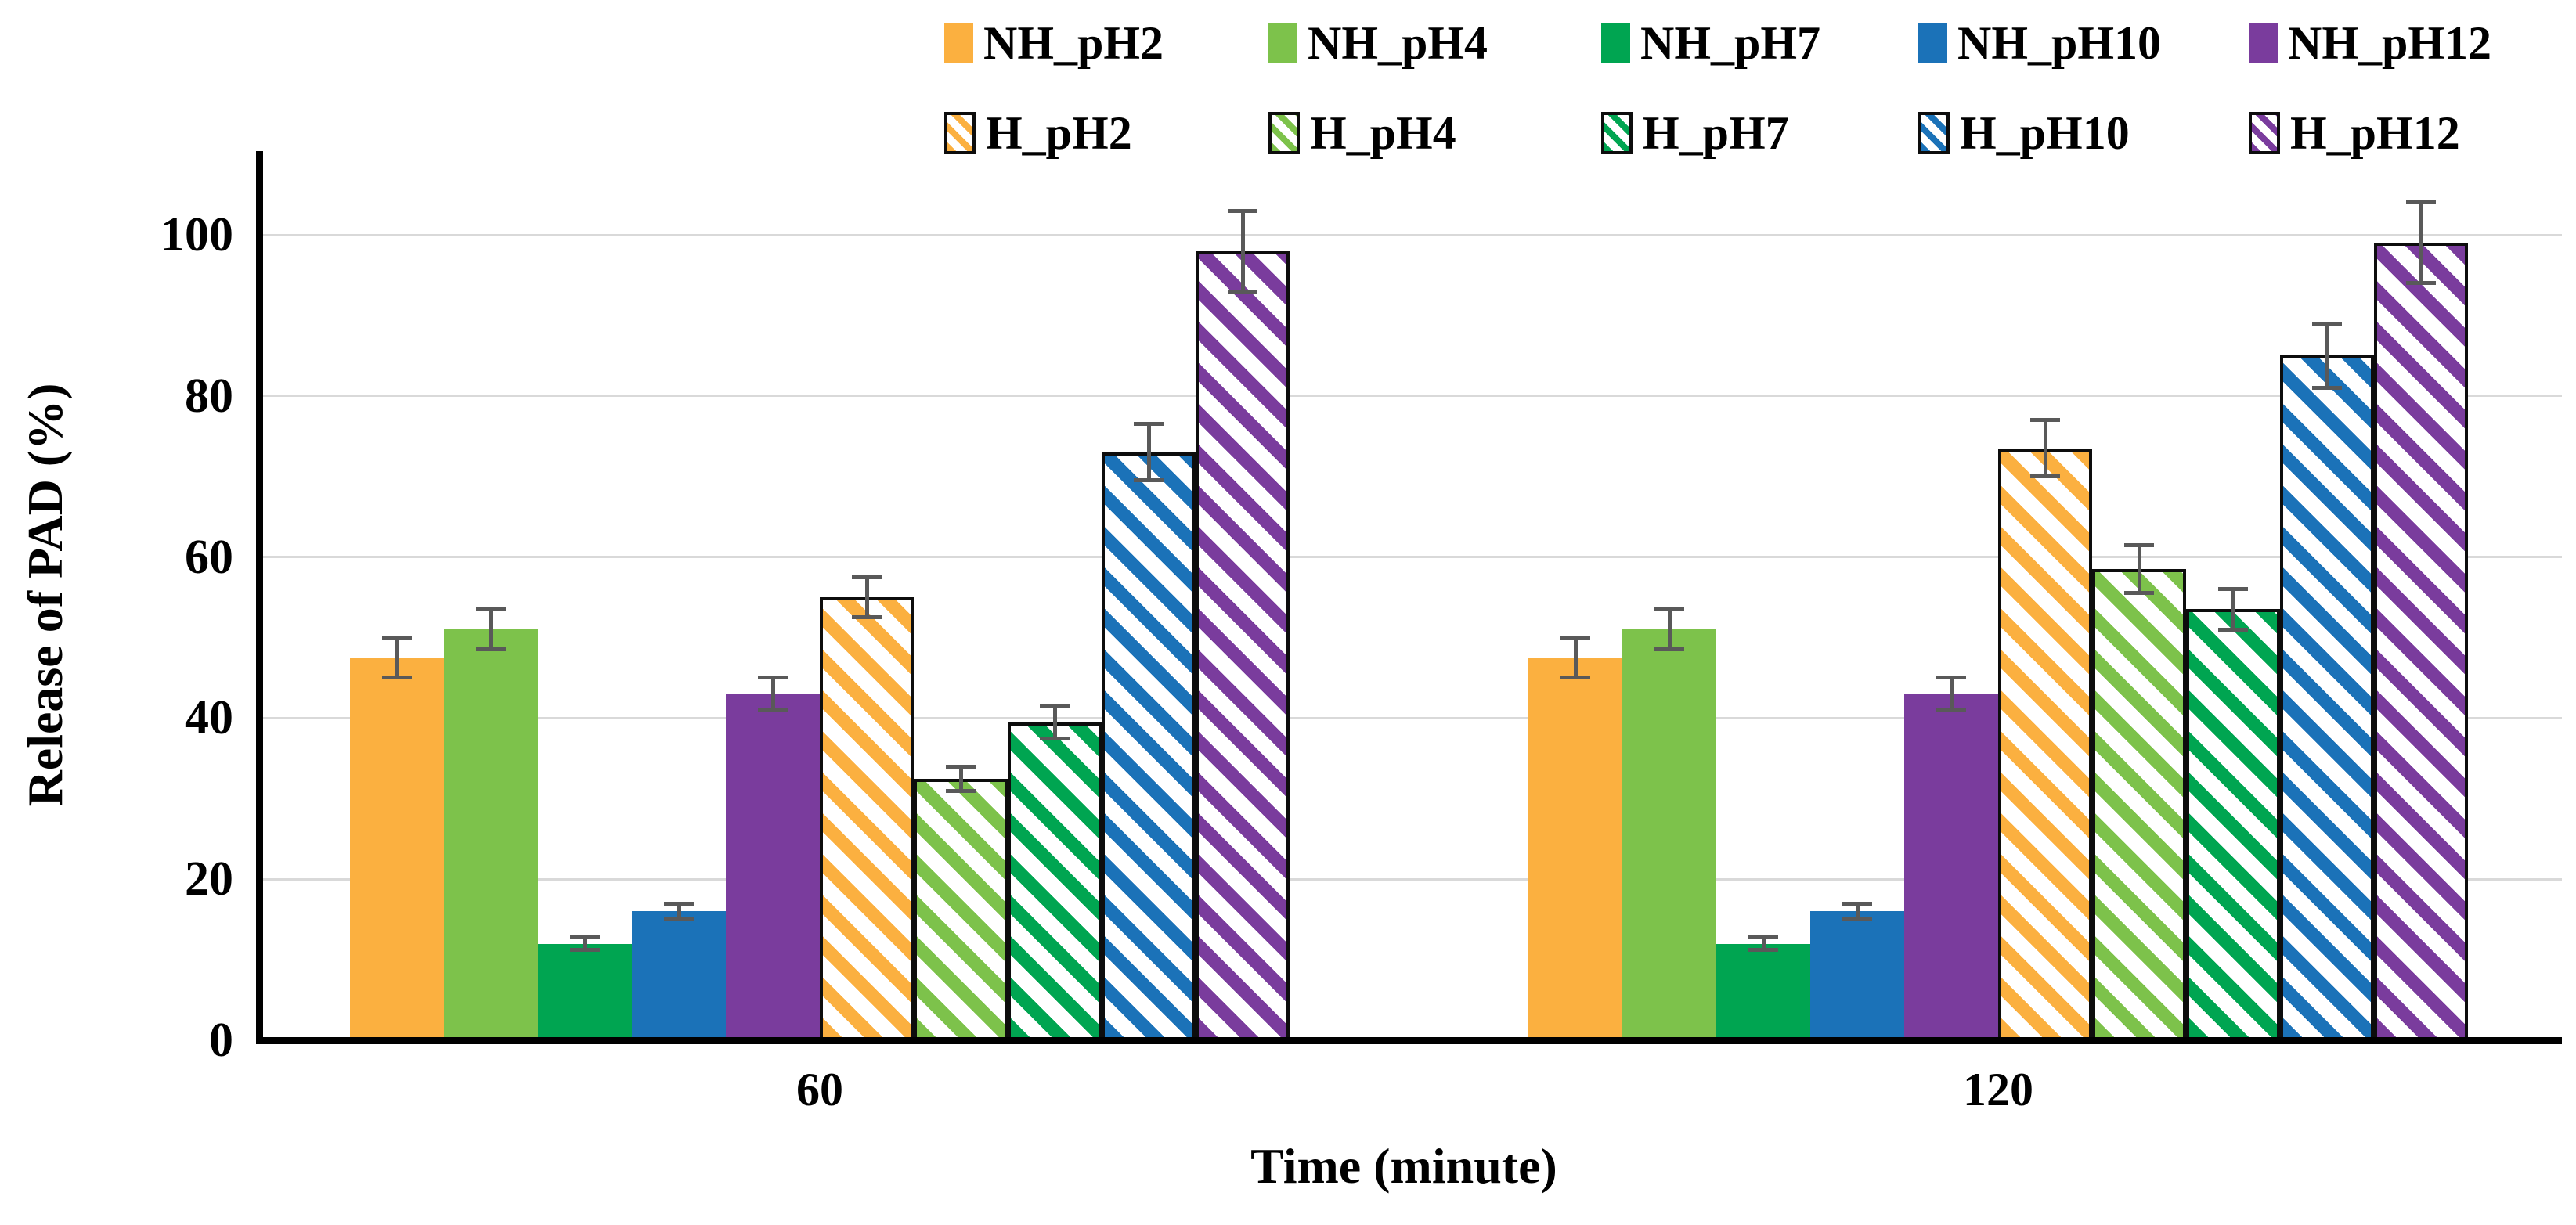  What do you see at coordinates (1409, 1040) in the screenshot?
I see `x-axis-line` at bounding box center [1409, 1040].